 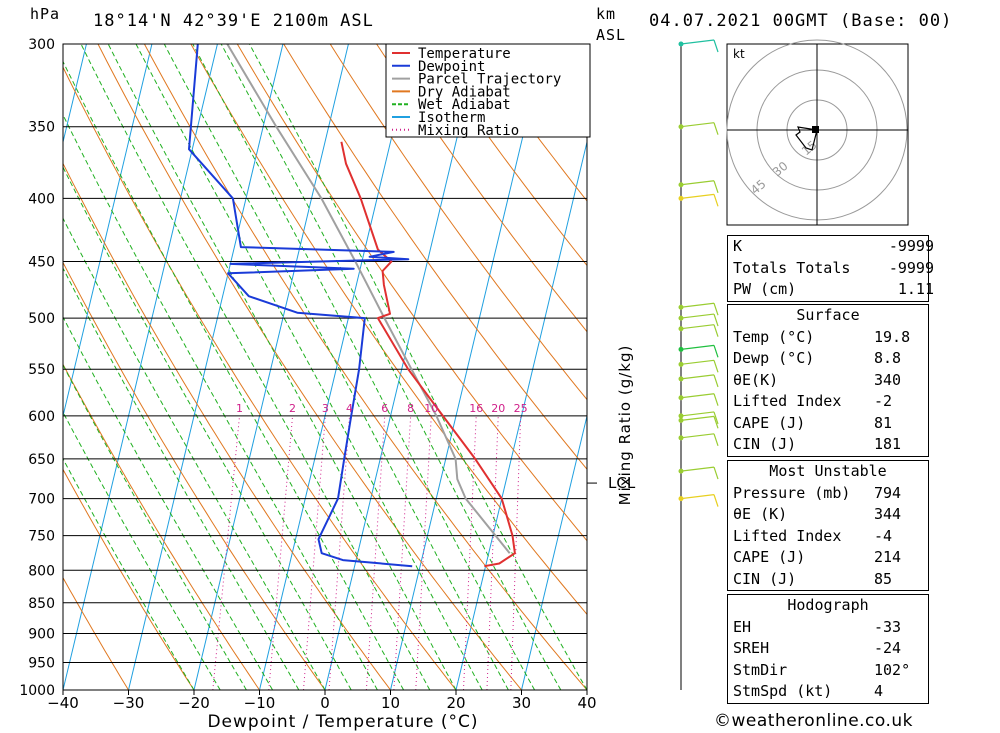 I want to click on legend-label: Mixing Ratio, so click(x=468, y=131).